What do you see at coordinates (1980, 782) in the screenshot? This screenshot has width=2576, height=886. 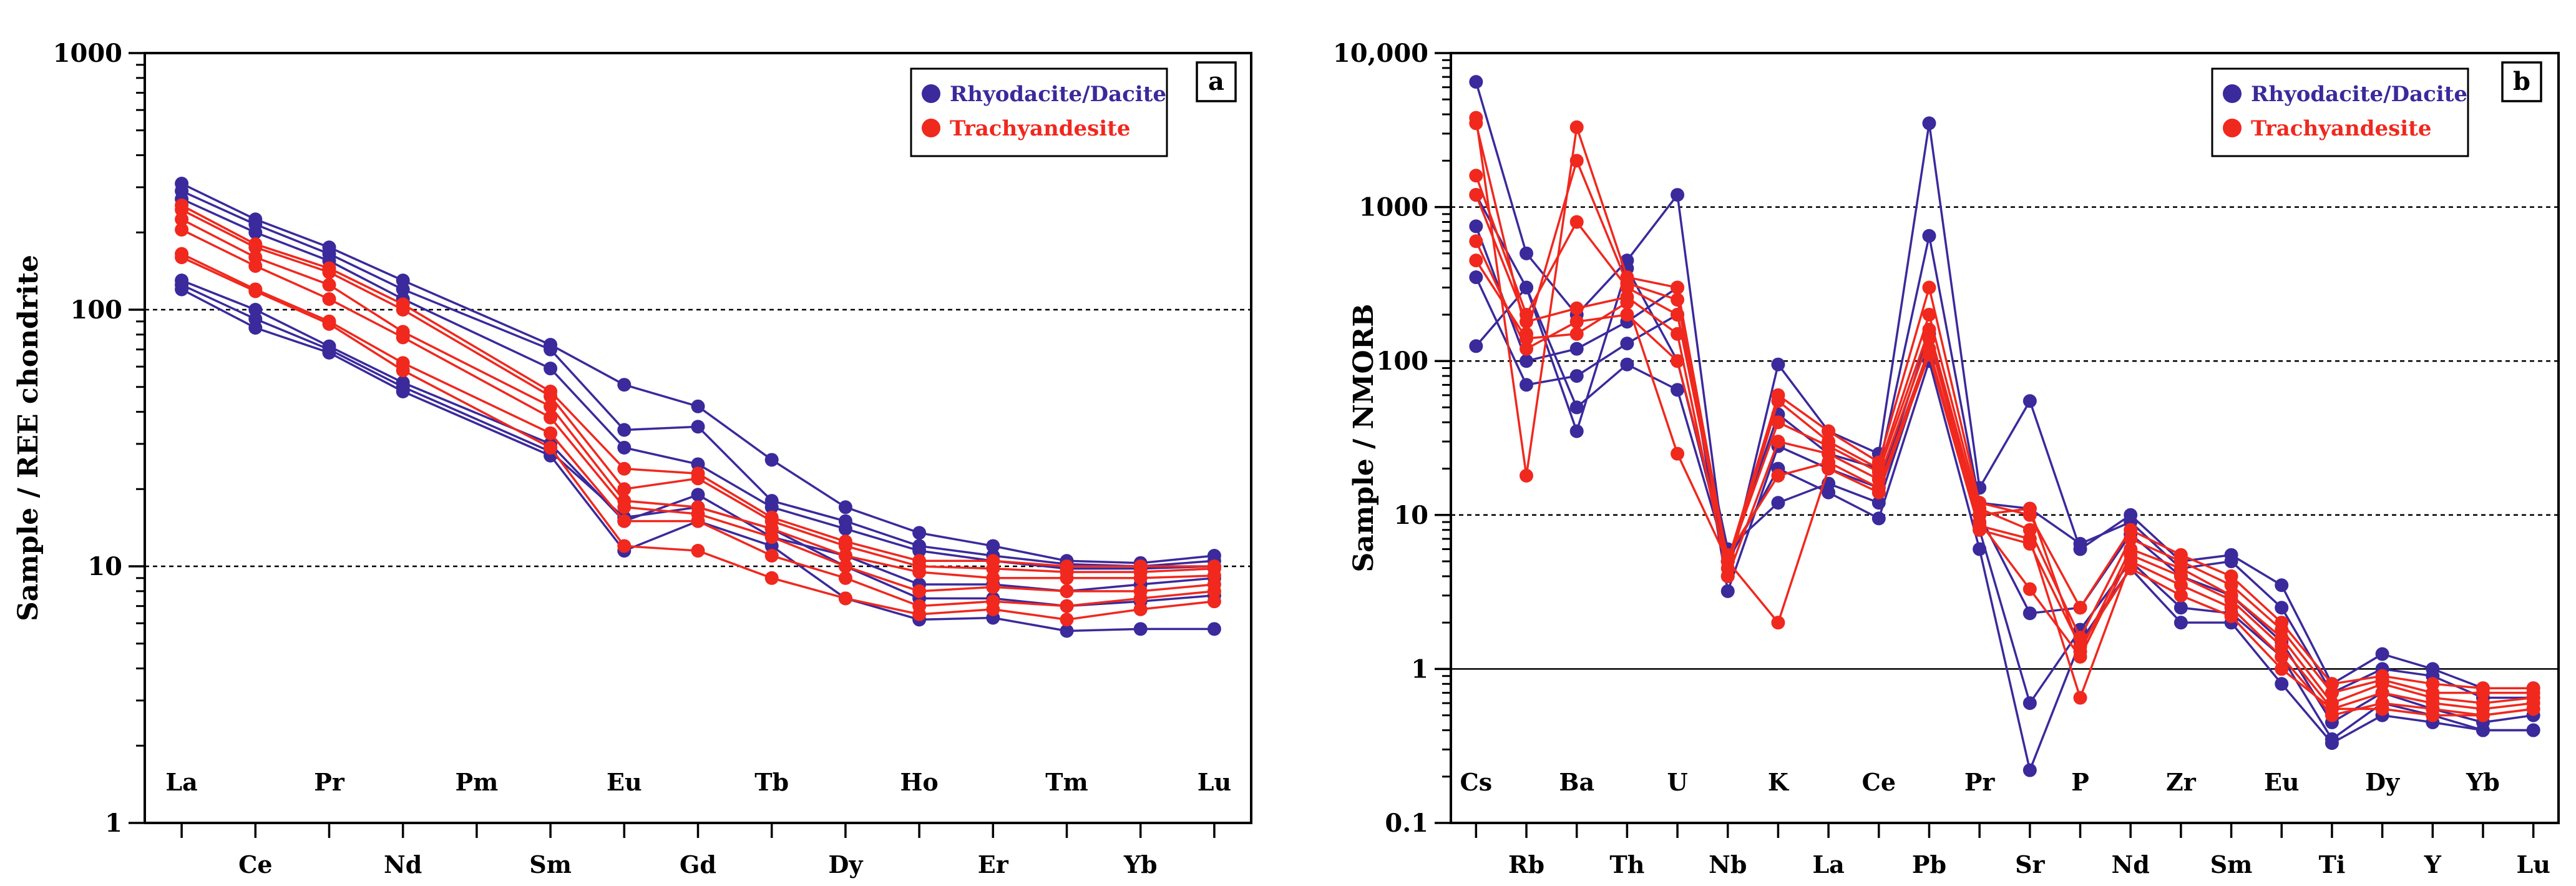 I see `x-tick-label: Pr` at bounding box center [1980, 782].